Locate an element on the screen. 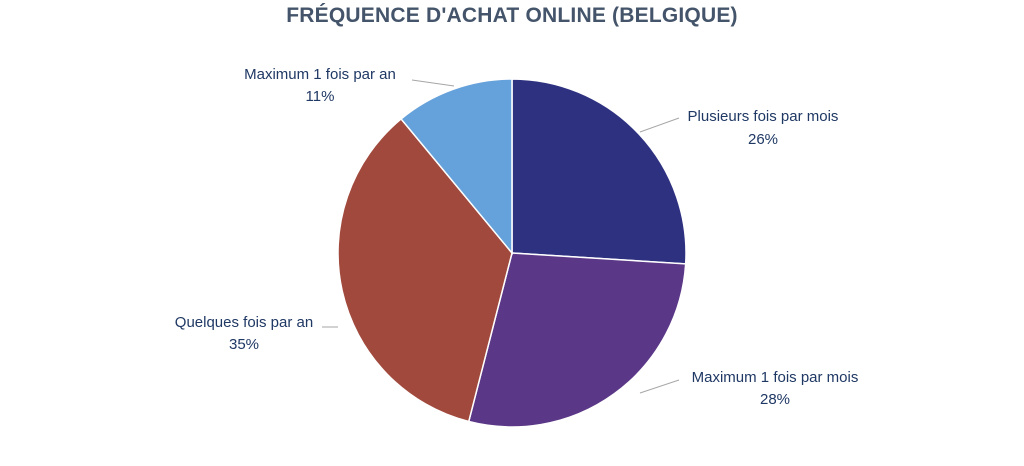 The width and height of the screenshot is (1024, 466). slice-value-label-3: 35% is located at coordinates (244, 344).